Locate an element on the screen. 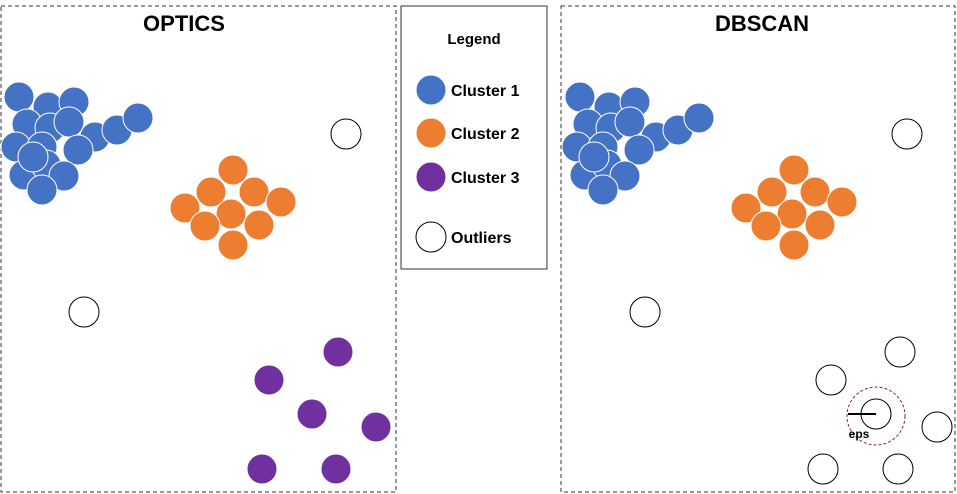  legend-title: Legend is located at coordinates (473, 39).